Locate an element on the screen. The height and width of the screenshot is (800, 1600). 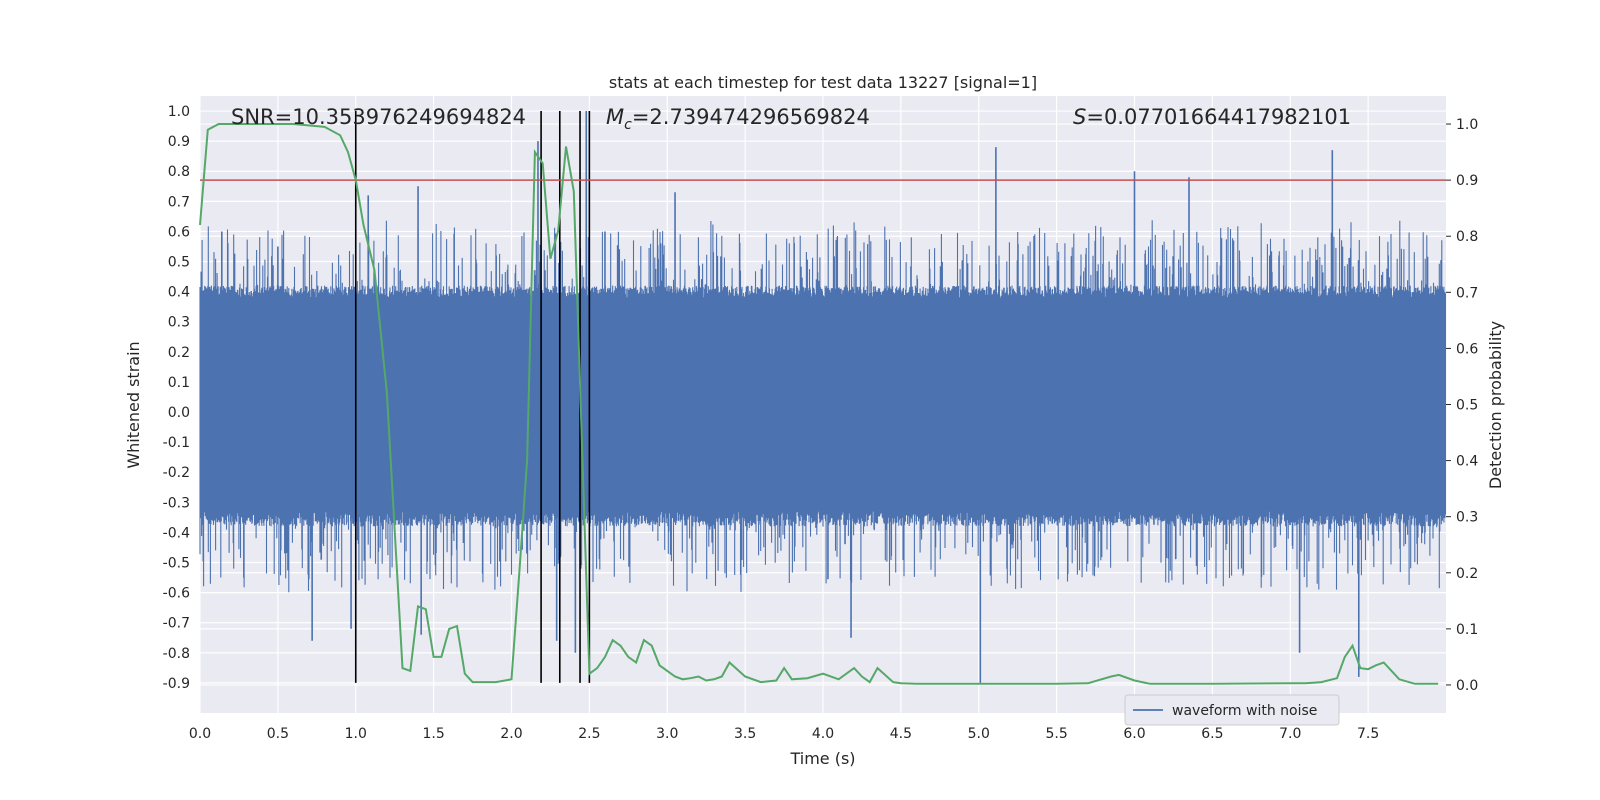
x-axis-label: Time (s) is located at coordinates (822, 758).